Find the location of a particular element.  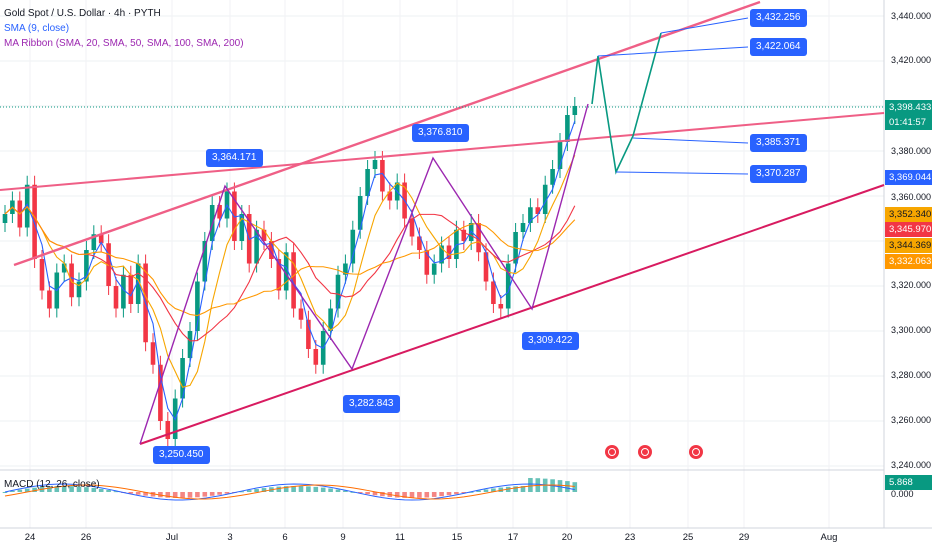

y-tick: 3,440.000 is located at coordinates (911, 16).